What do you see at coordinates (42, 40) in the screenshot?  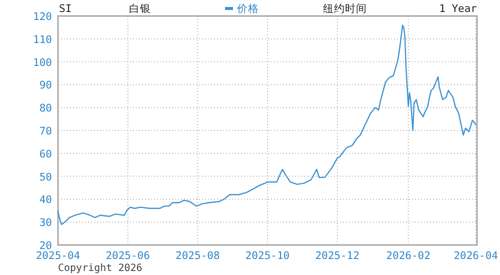 I see `y-tick-label: 110` at bounding box center [42, 40].